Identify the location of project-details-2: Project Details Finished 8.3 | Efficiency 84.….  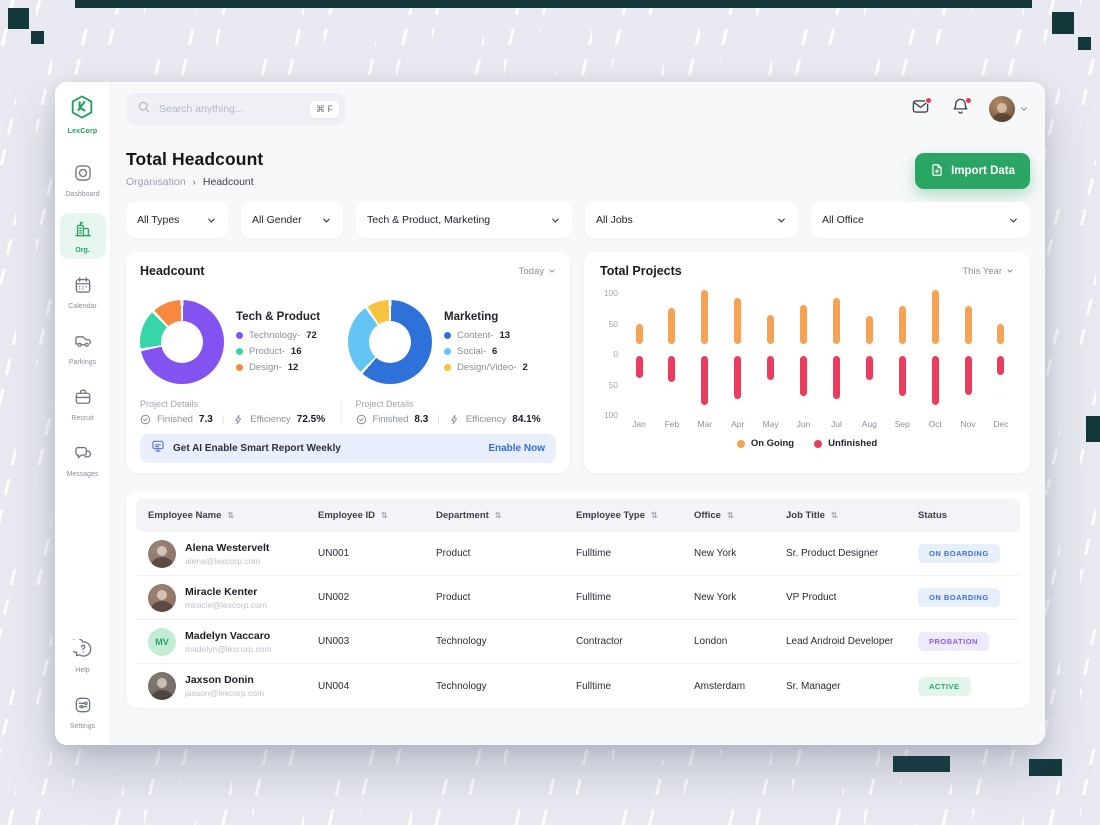
(456, 412).